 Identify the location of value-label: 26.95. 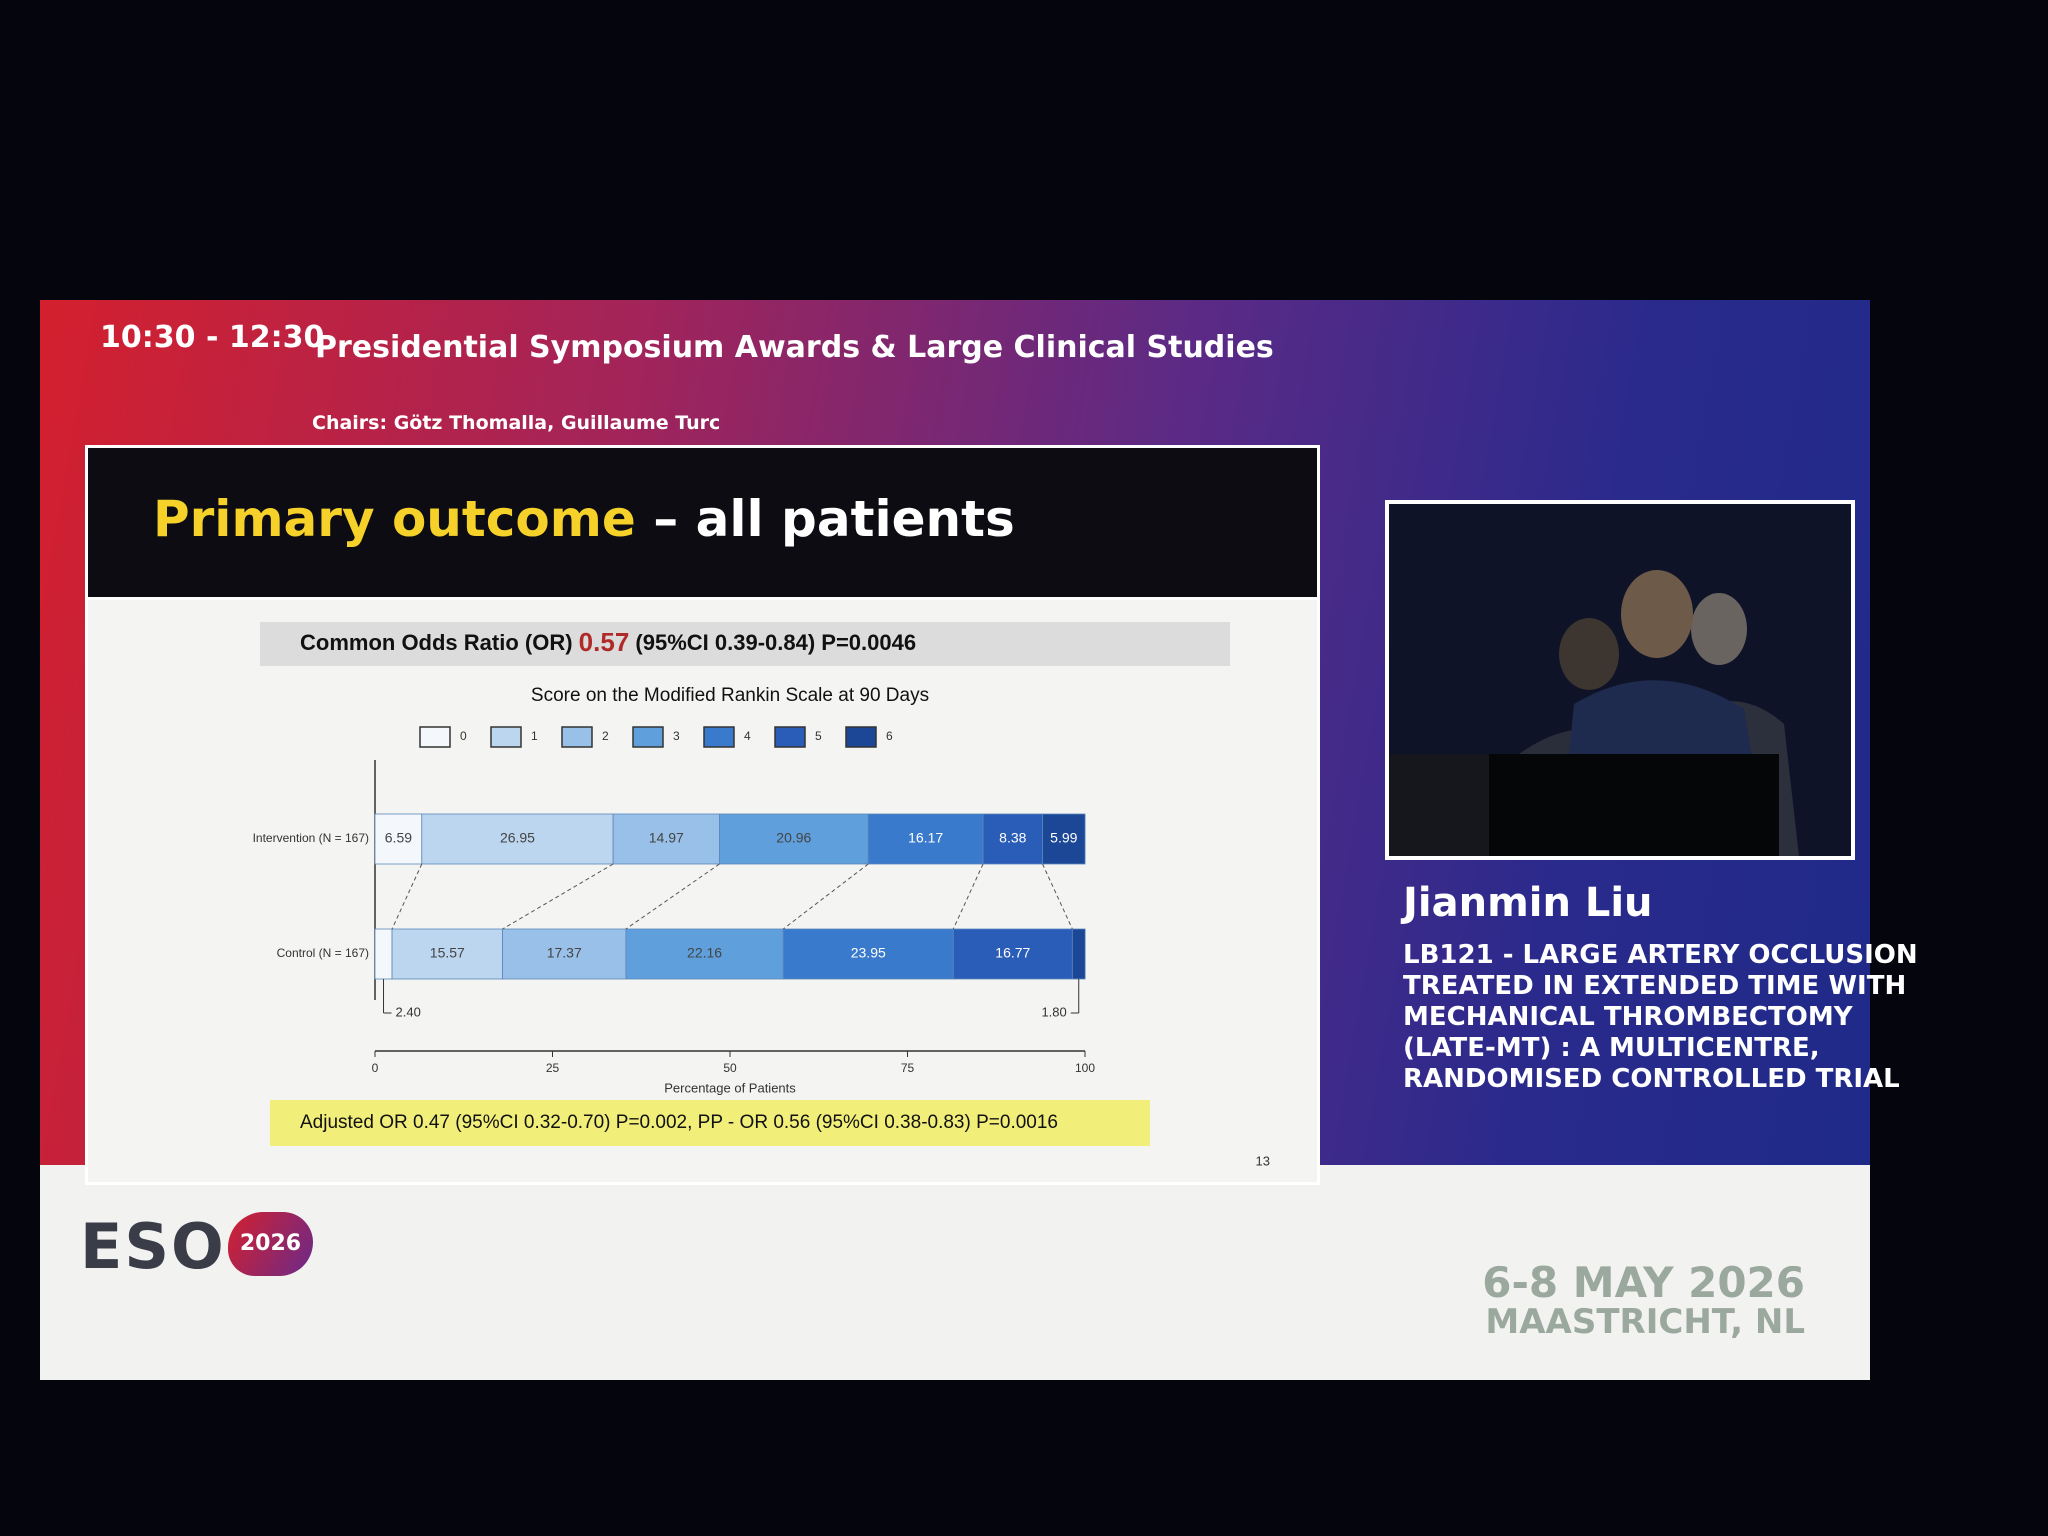
(517, 838).